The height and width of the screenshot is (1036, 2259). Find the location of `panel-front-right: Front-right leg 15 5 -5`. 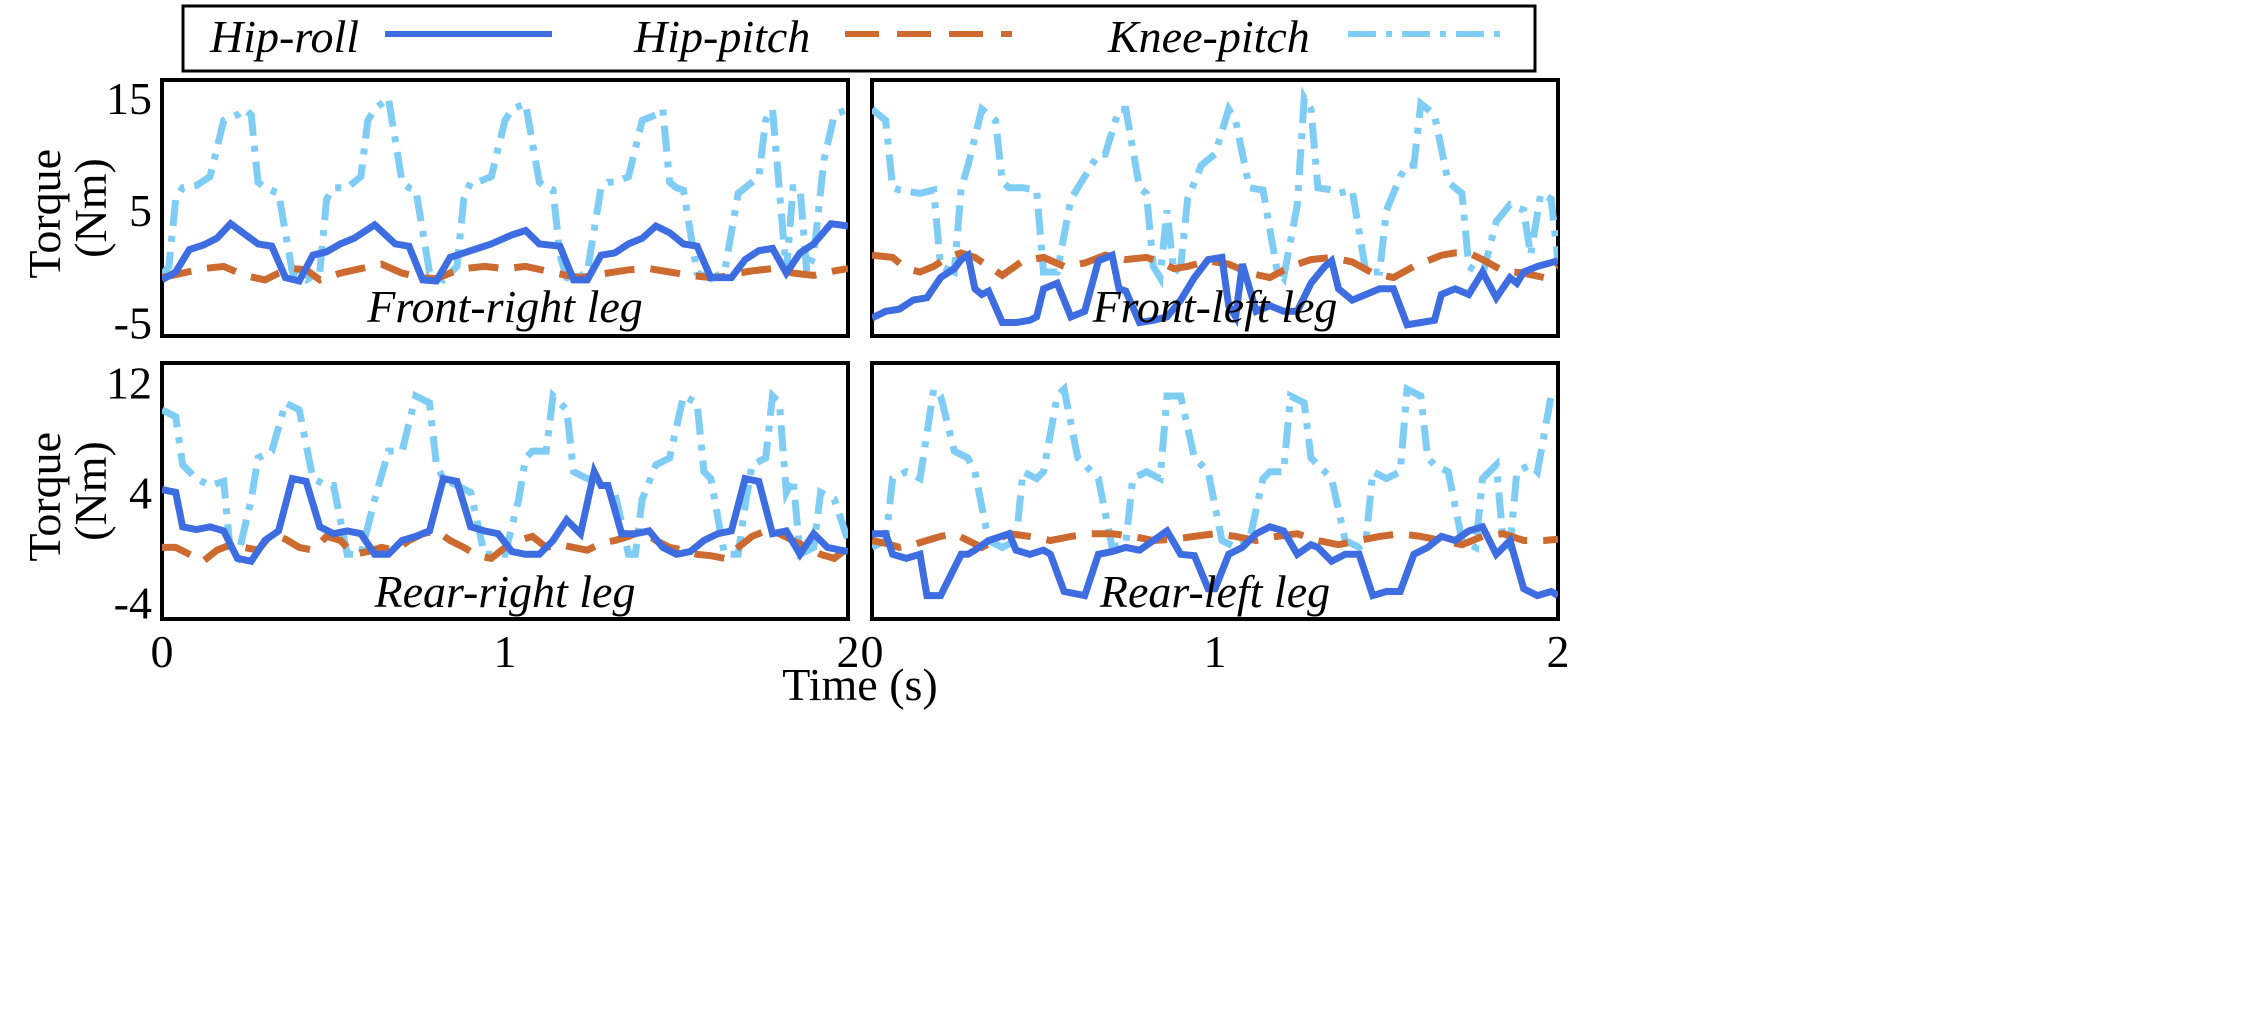

panel-front-right: Front-right leg 15 5 -5 is located at coordinates (478, 211).